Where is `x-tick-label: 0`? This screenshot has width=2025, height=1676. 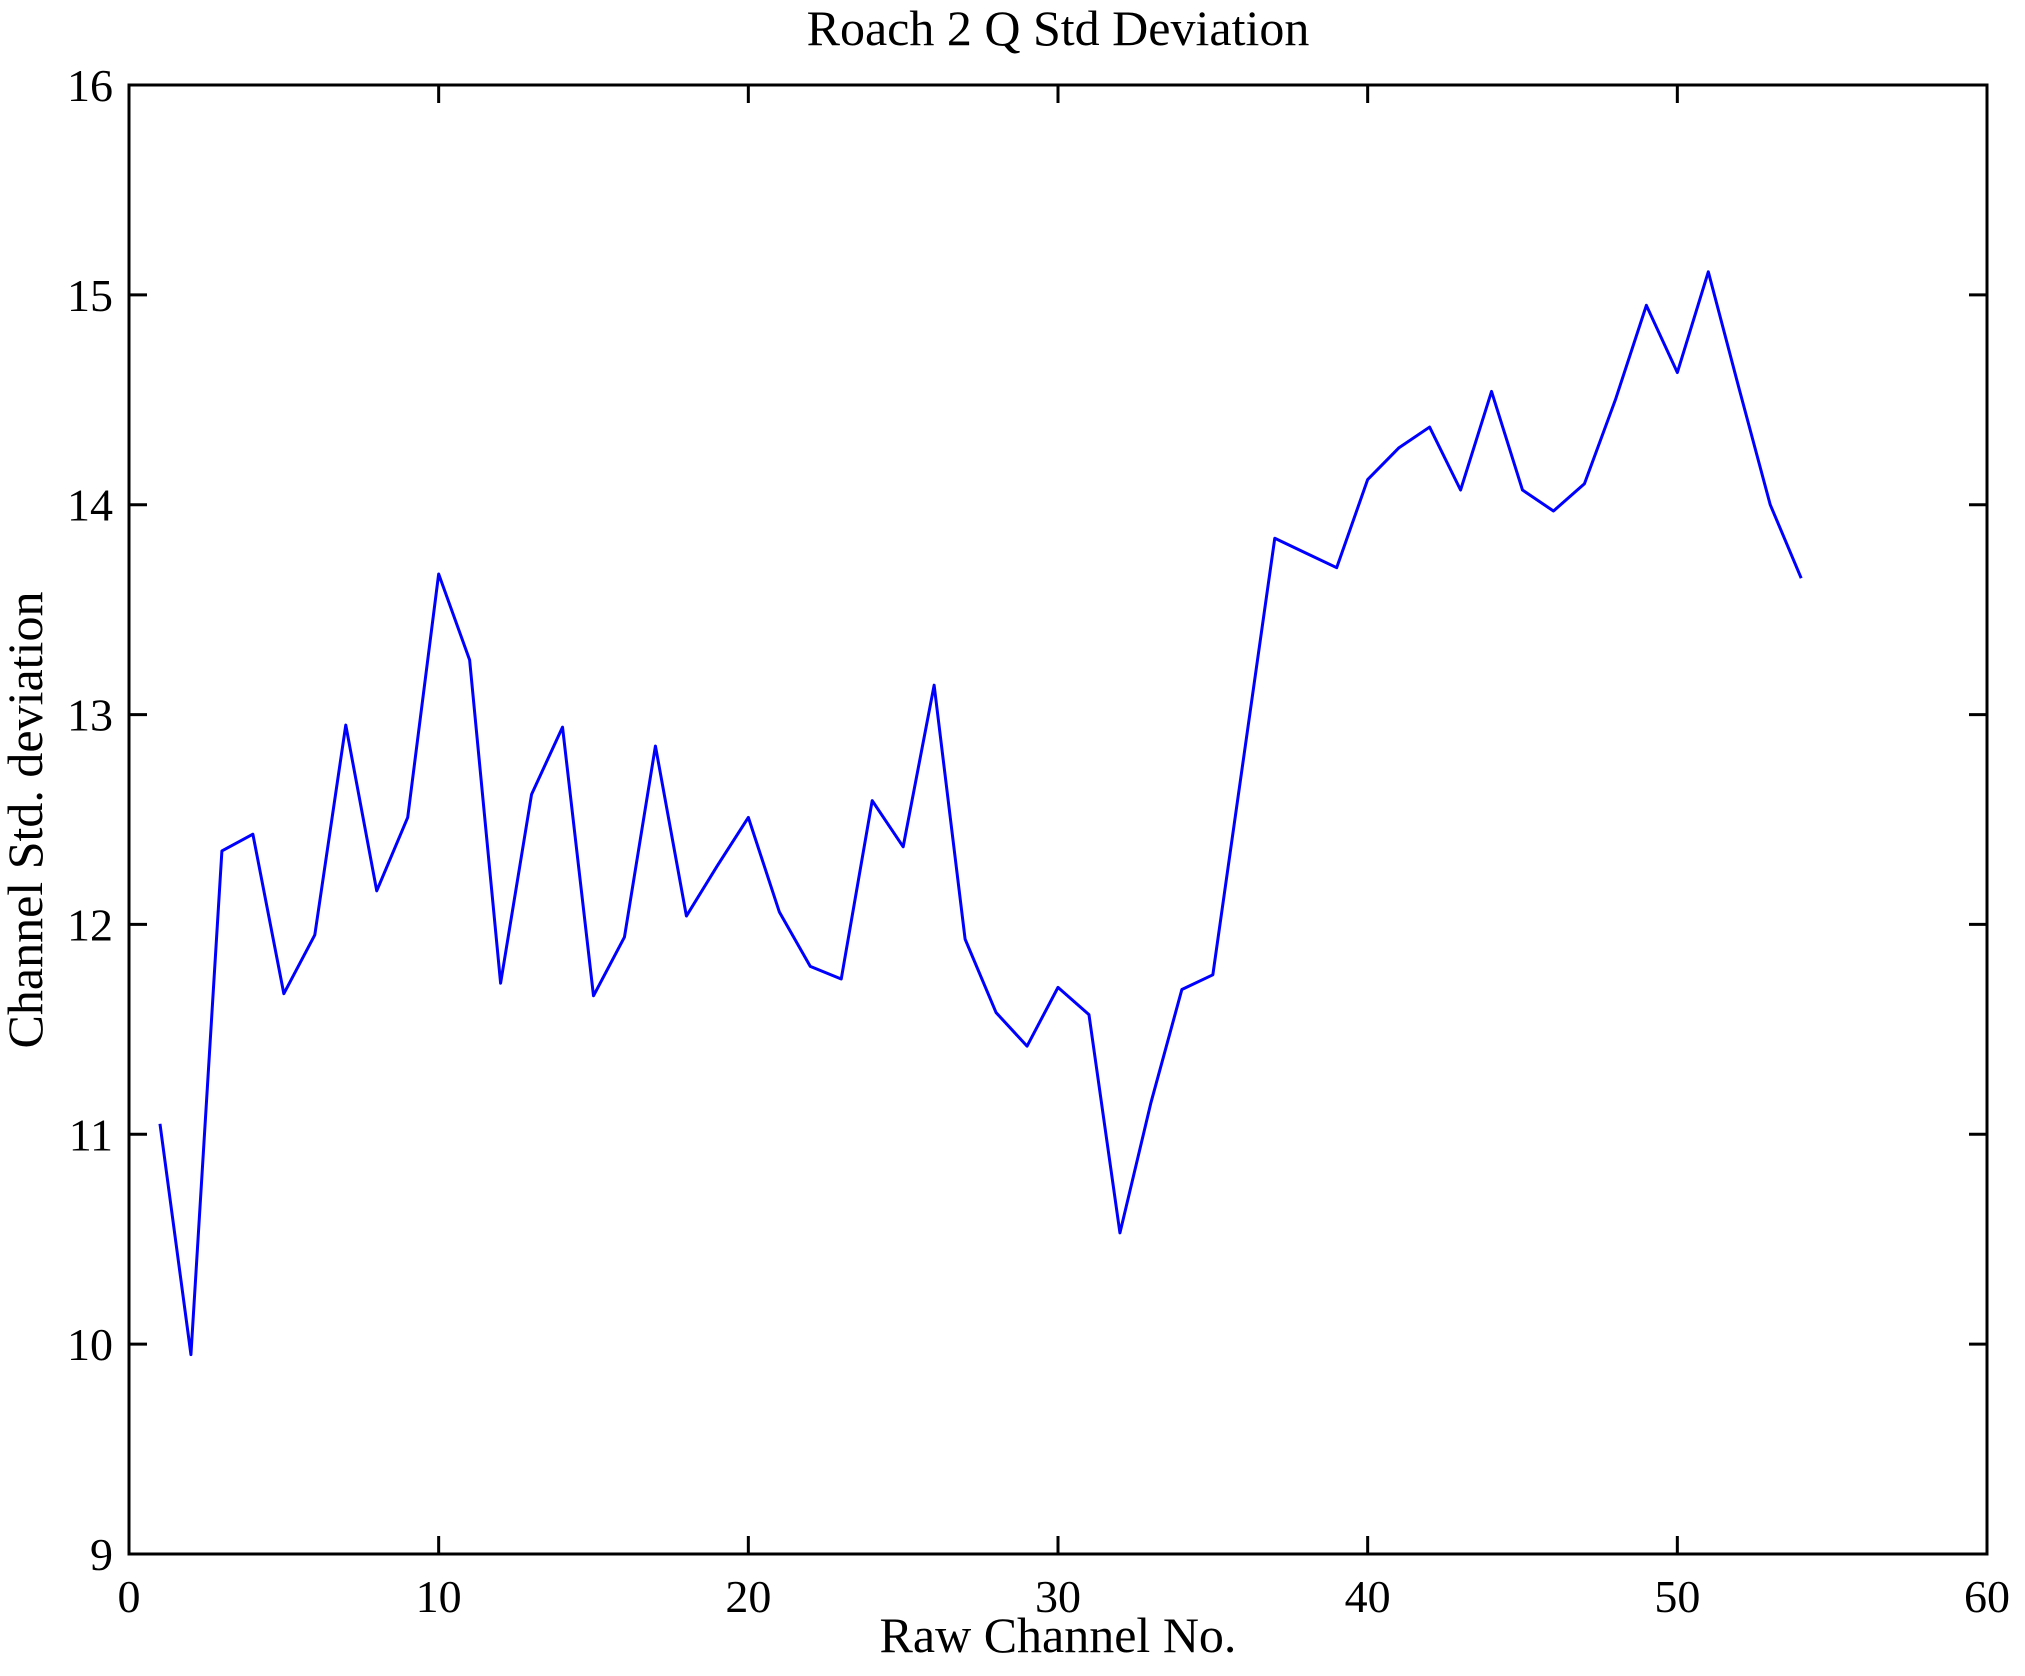
x-tick-label: 0 is located at coordinates (129, 1596).